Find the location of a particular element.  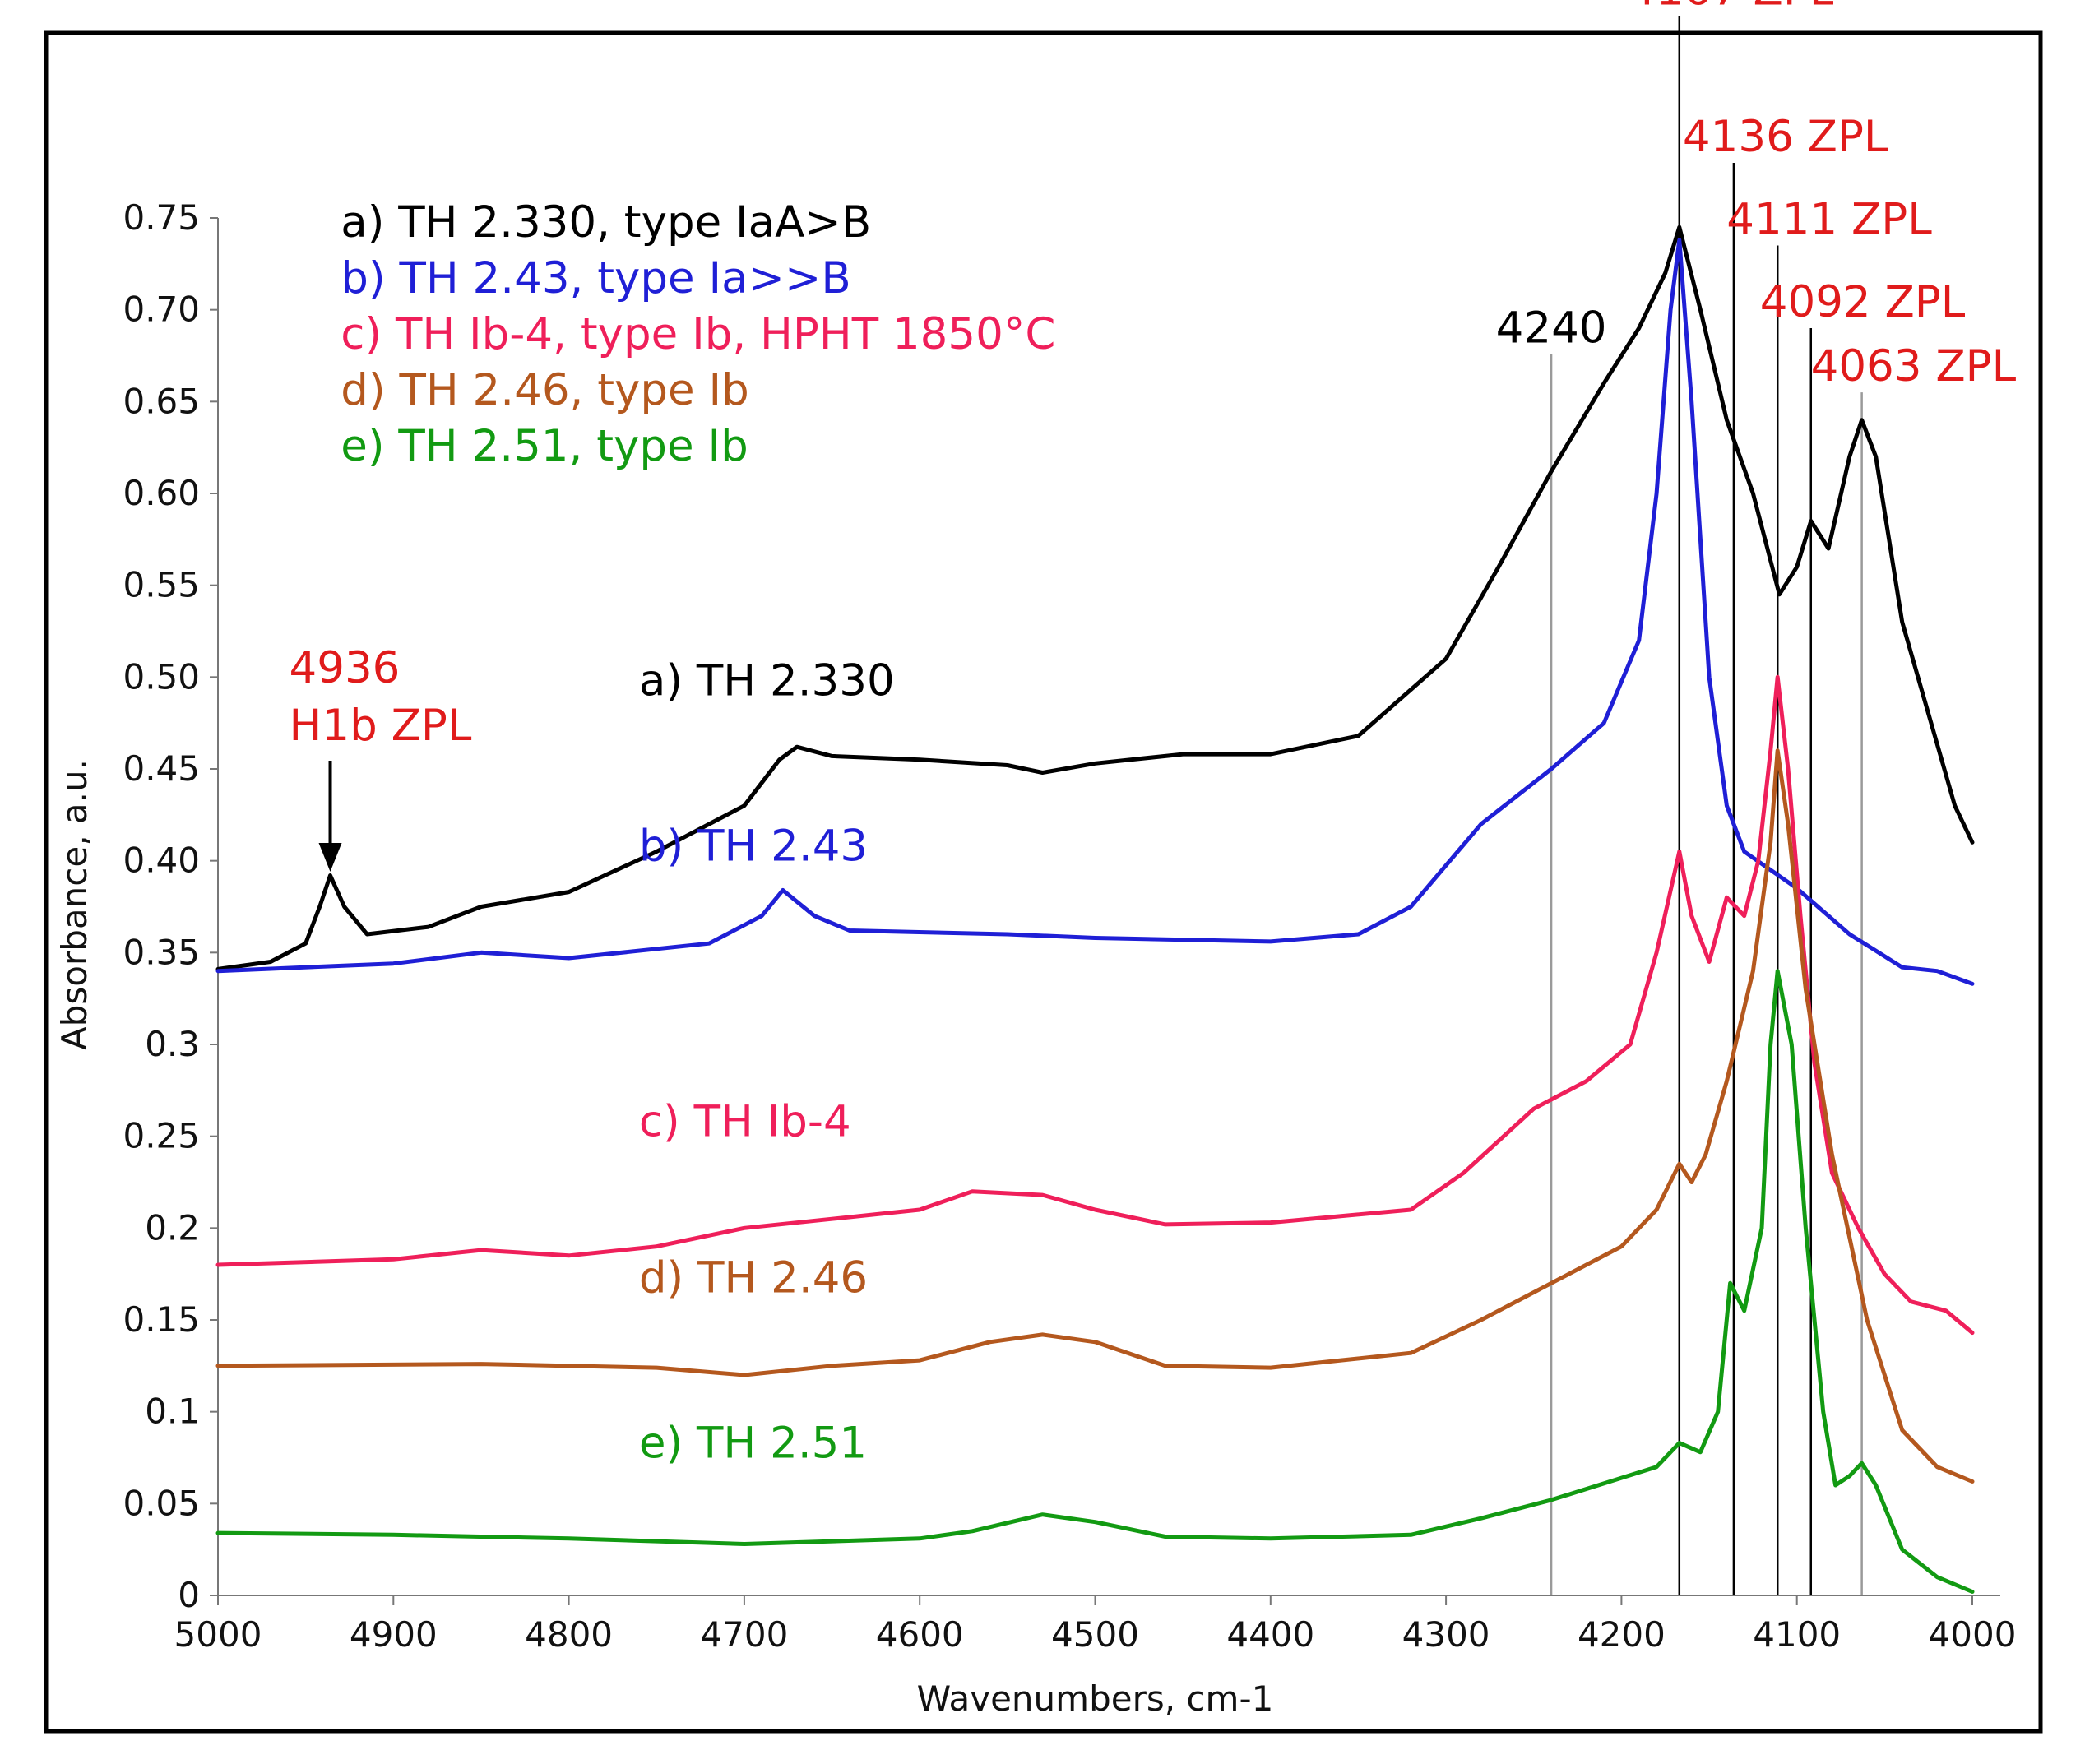

reference-line-label: 4063 ZPL is located at coordinates (1914, 366).